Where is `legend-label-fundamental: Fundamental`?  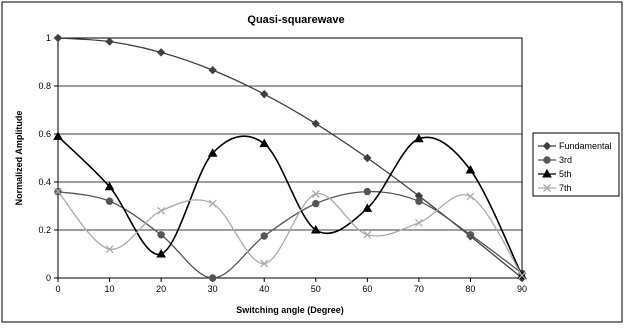
legend-label-fundamental: Fundamental is located at coordinates (585, 146).